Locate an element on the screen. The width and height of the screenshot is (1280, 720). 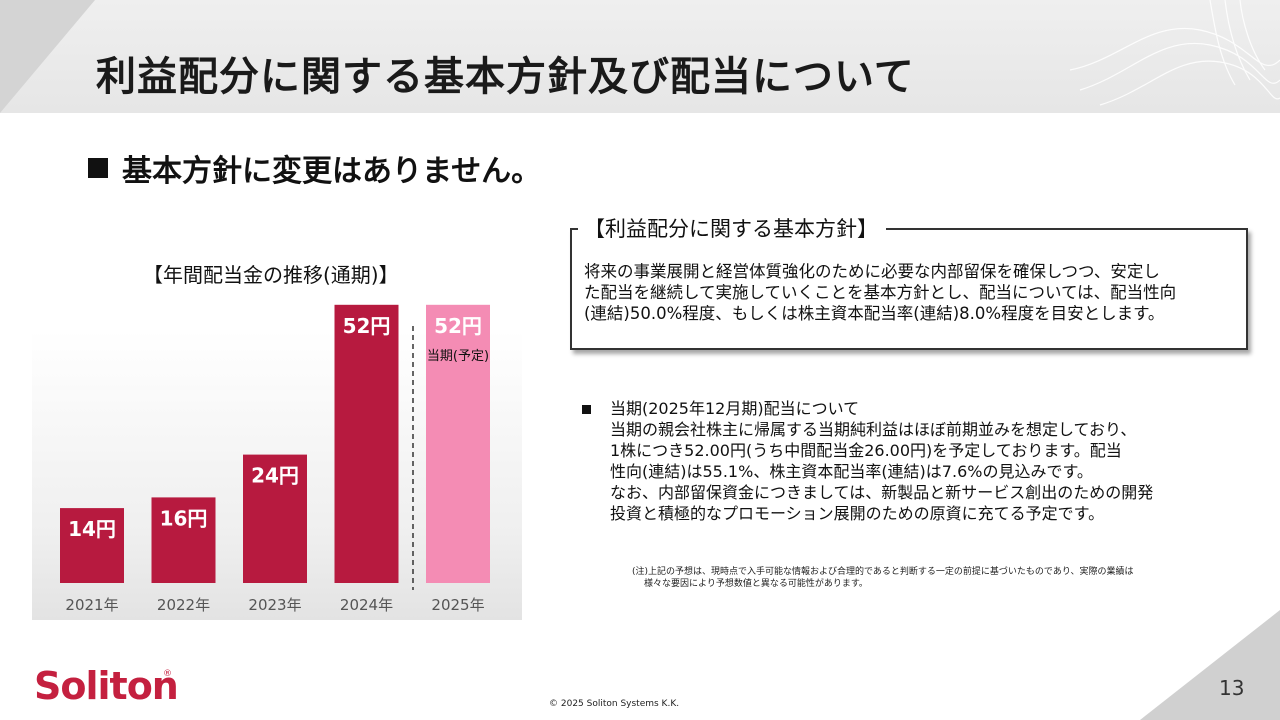
dividend-line: なお、内部留保資金につきましては、新製品と新サービス創出のための開発 is located at coordinates (882, 492).